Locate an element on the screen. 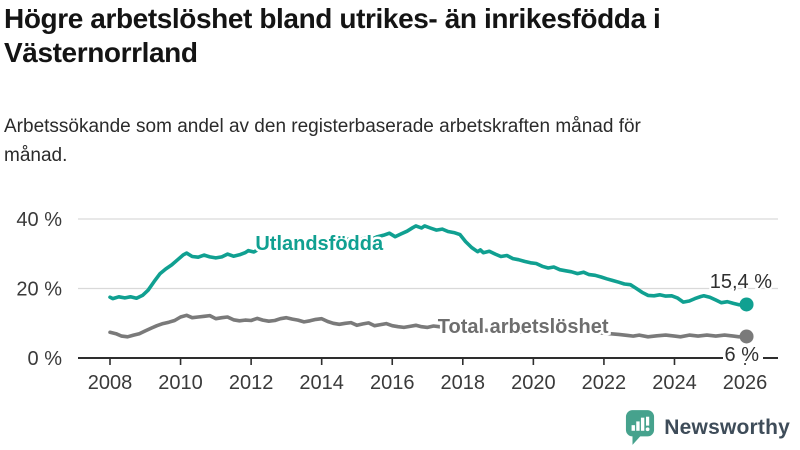 The height and width of the screenshot is (450, 800). x-tick-label-2020: 2020 is located at coordinates (533, 383).